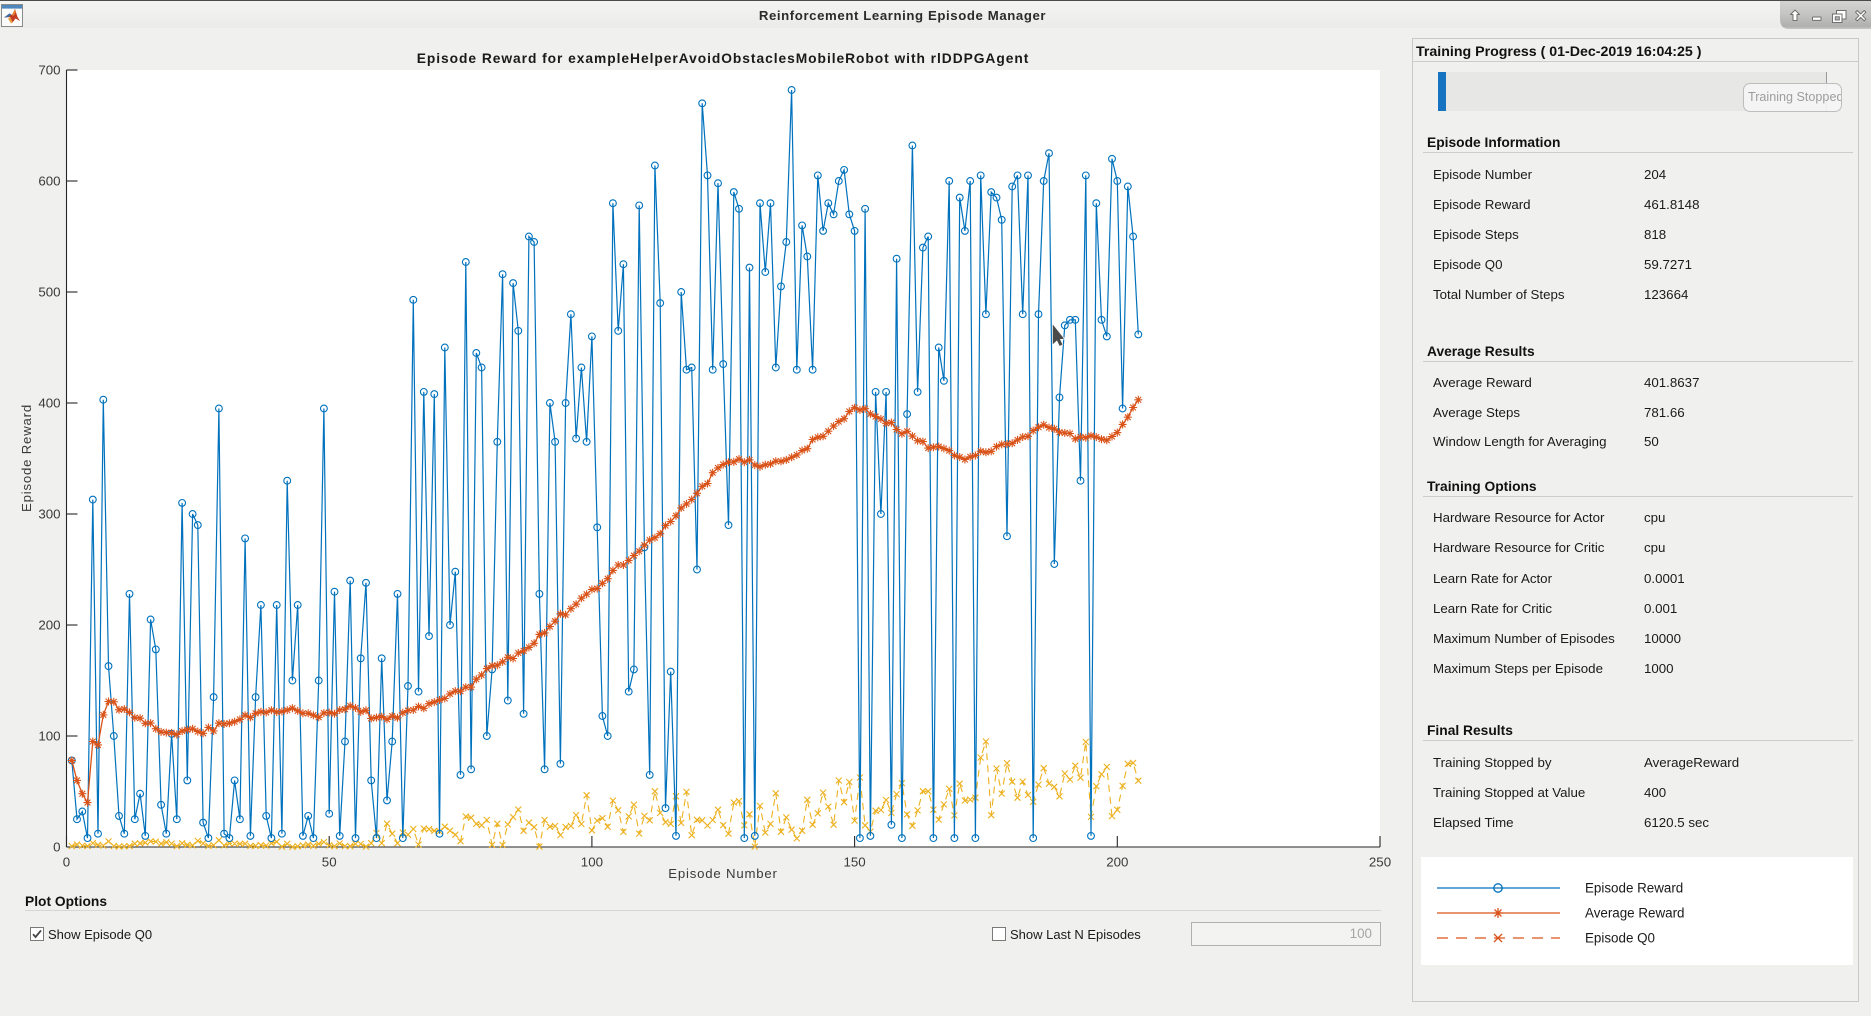 This screenshot has width=1871, height=1016. Describe the element at coordinates (855, 862) in the screenshot. I see `svg-text: 150` at that location.